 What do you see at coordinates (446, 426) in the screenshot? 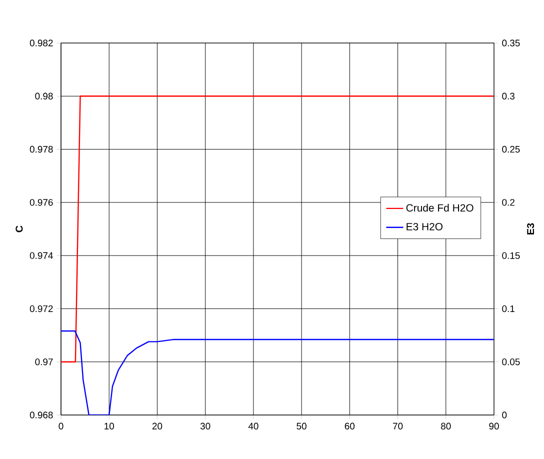
I see `x-tick-label: 80` at bounding box center [446, 426].